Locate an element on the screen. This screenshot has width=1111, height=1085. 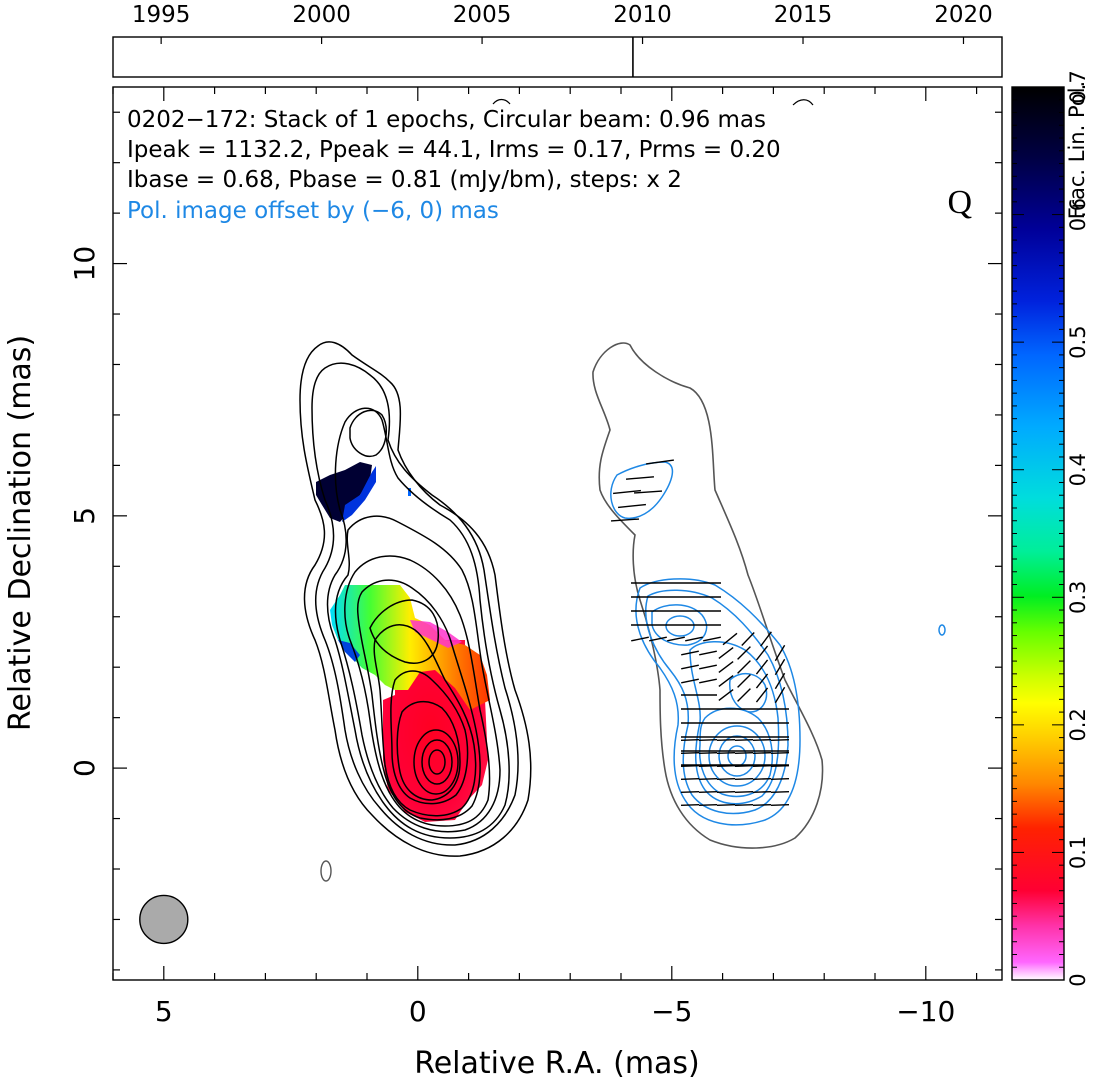
pol-intensity-contours is located at coordinates (778, 643).